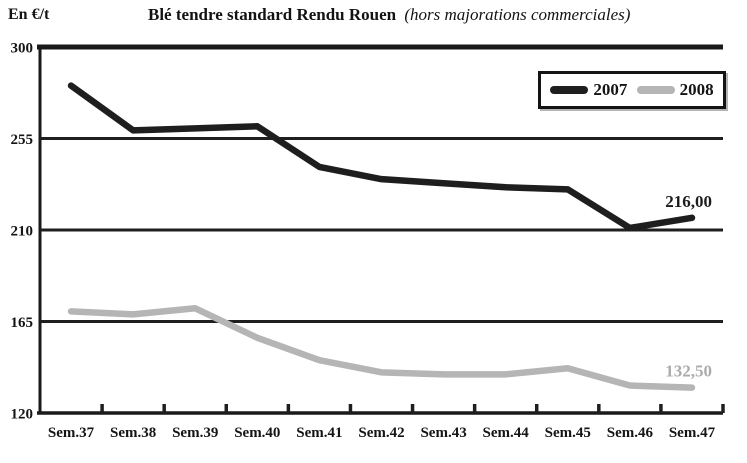  I want to click on value-labels: 216,00 132,50, so click(688, 286).